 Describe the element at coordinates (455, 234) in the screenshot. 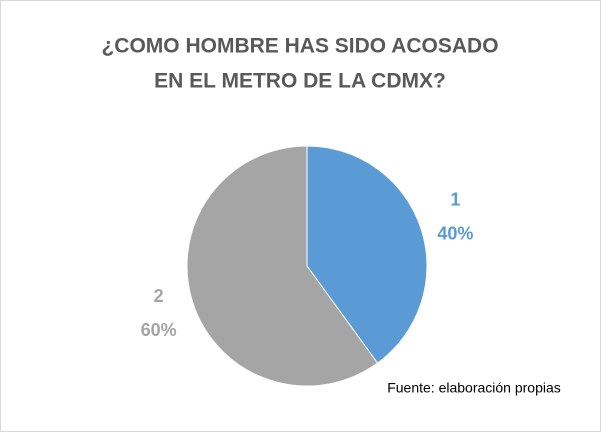

I see `data-label-value: 40%` at that location.